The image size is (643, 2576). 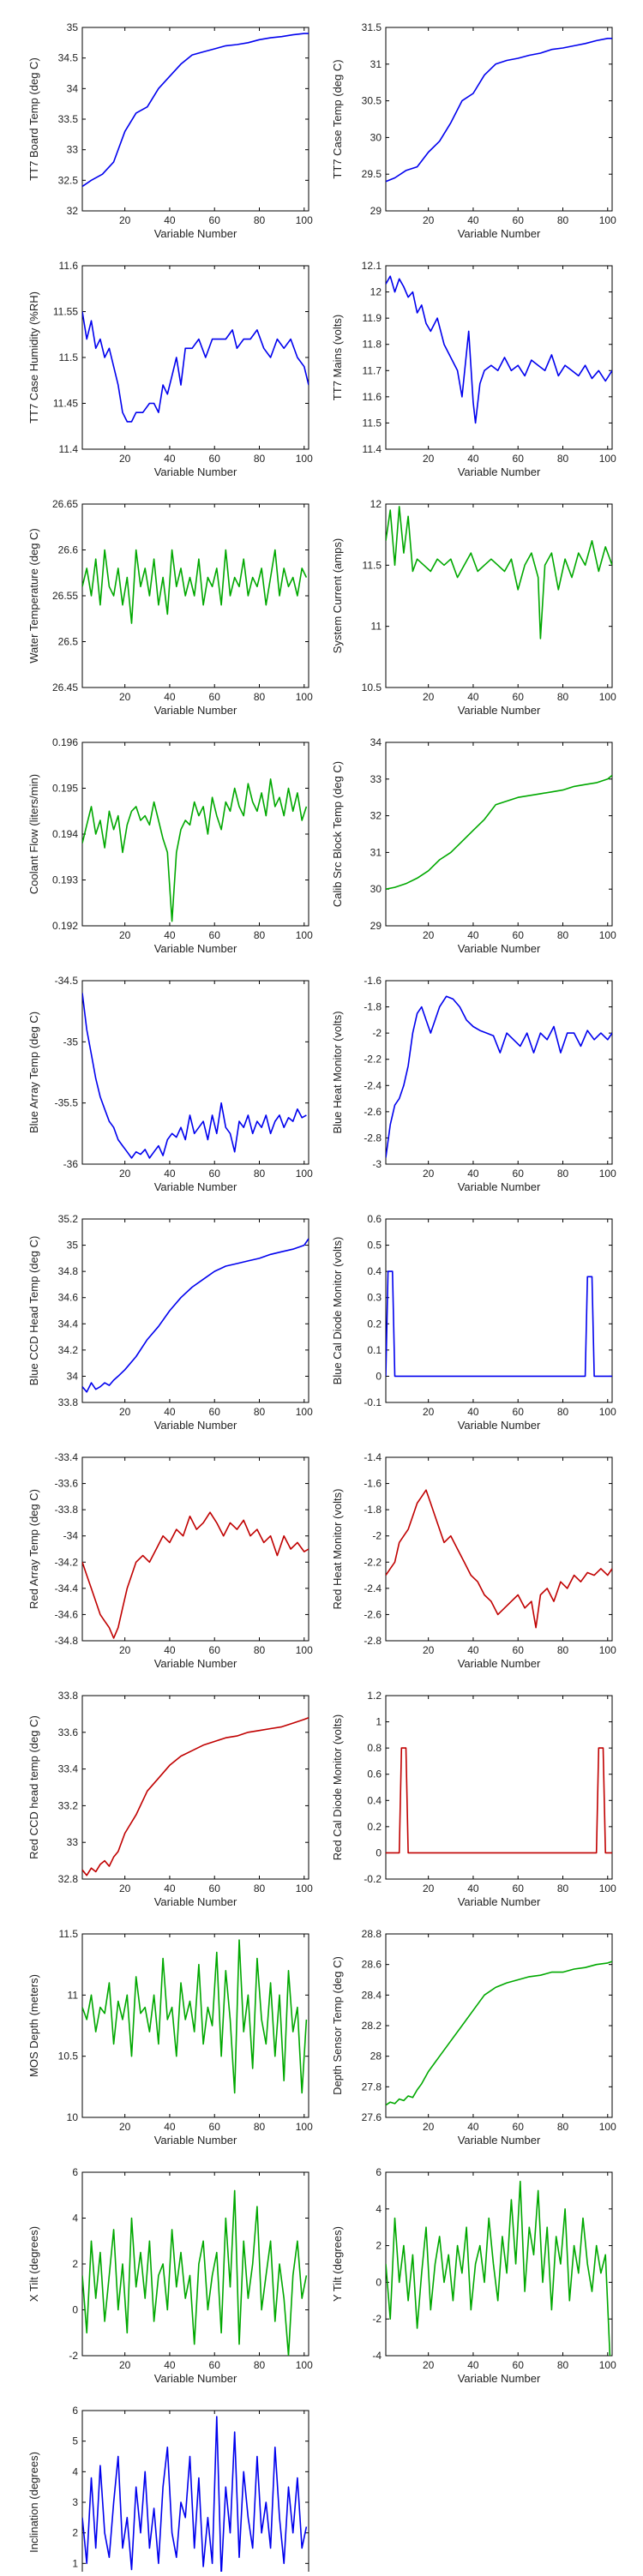 What do you see at coordinates (337, 834) in the screenshot?
I see `y-axis-label: Calib Src Block Temp (deg C)` at bounding box center [337, 834].